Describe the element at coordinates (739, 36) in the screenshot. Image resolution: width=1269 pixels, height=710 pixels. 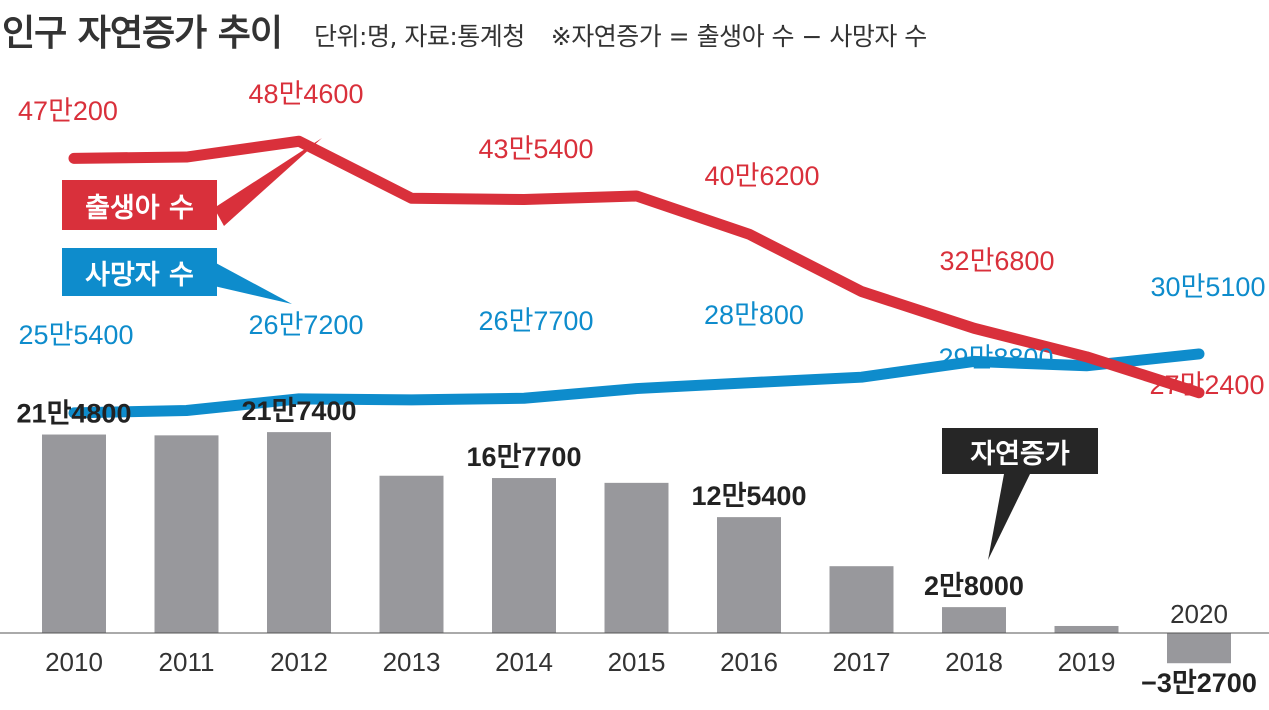
I see `formula-note: ※자연증가 = 출생아 수 − 사망자 수` at that location.